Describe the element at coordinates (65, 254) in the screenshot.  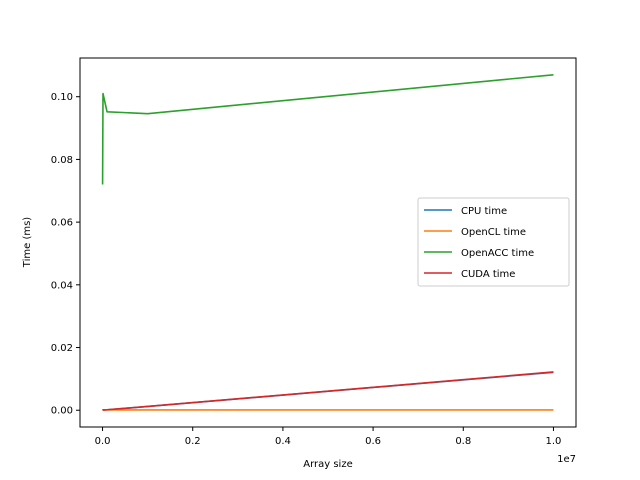
I see `y-axis: 0.00 0.02 0.04 0.06 0.08 0.10` at that location.